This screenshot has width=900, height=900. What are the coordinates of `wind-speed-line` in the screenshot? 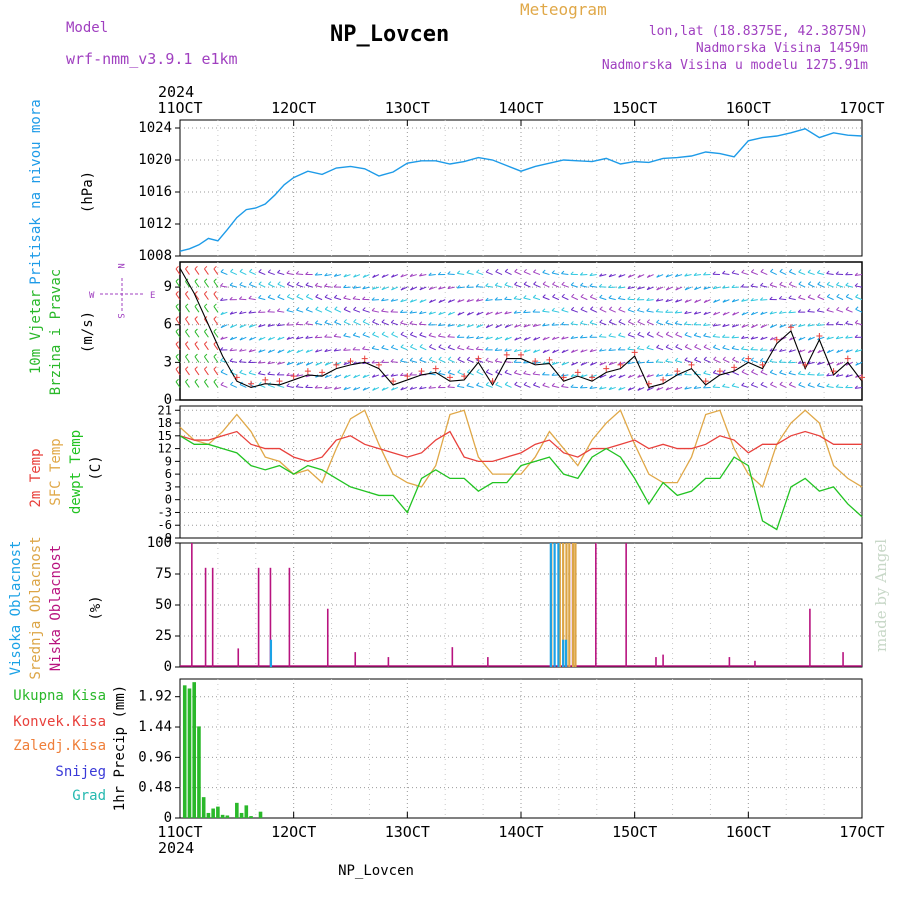 It's located at (521, 328).